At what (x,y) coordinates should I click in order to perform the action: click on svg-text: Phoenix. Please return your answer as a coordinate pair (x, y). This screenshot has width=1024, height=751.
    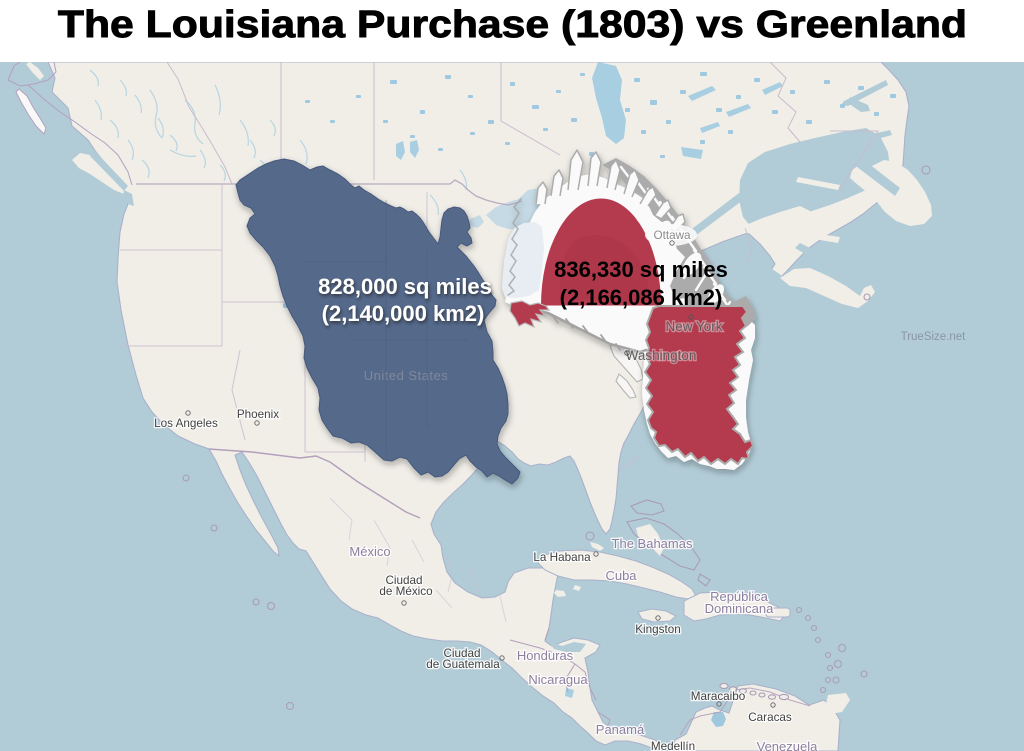
    Looking at the image, I should click on (258, 414).